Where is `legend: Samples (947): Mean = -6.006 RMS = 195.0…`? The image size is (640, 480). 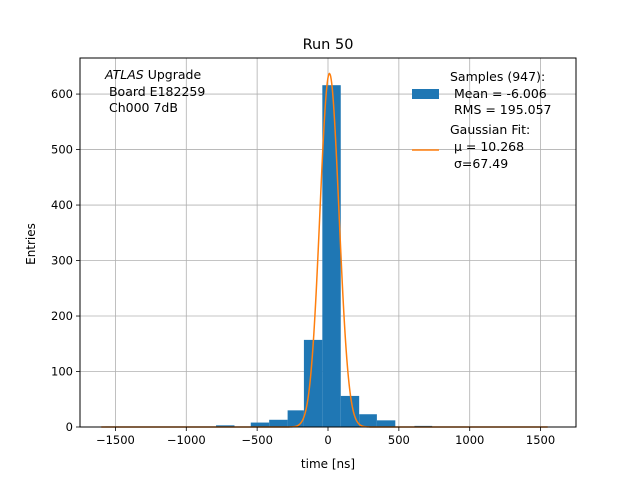
legend: Samples (947): Mean = -6.006 RMS = 195.0… is located at coordinates (482, 120).